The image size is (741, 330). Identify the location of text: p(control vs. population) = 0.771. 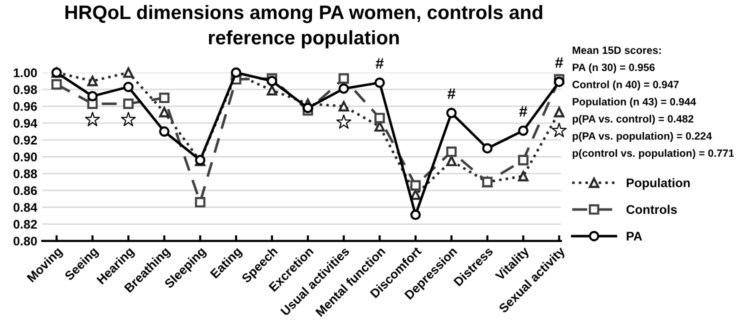
(653, 154).